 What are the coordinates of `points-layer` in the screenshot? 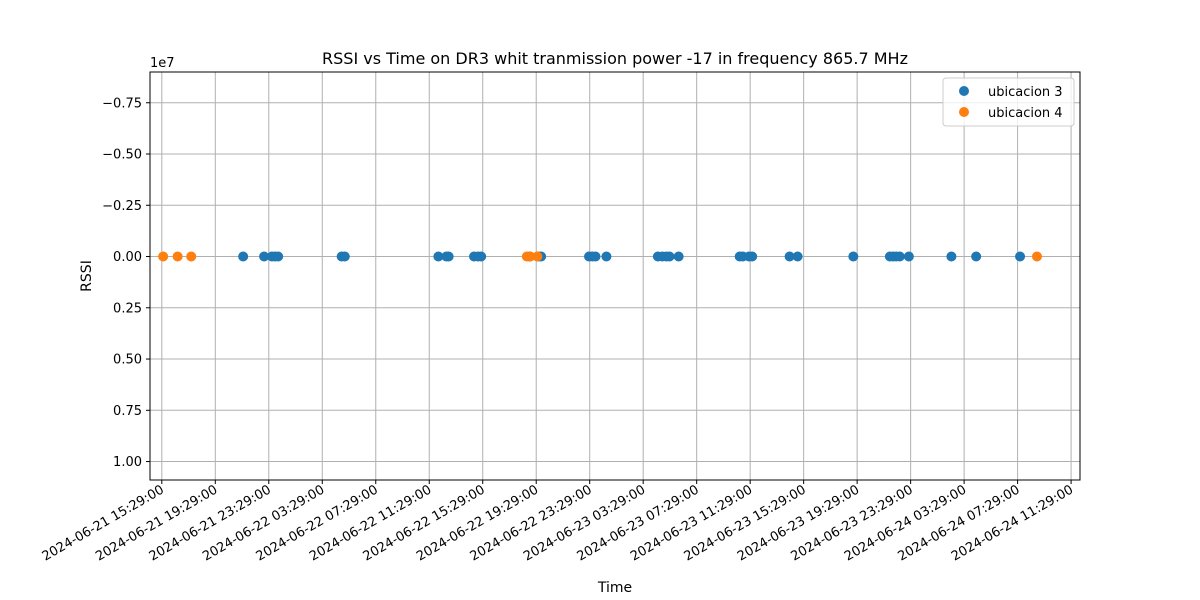 It's located at (600, 256).